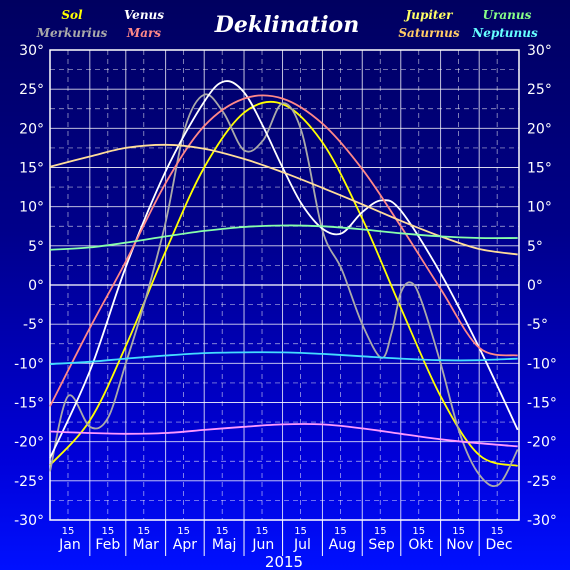 The height and width of the screenshot is (570, 570). What do you see at coordinates (29, 521) in the screenshot?
I see `y-tick-label-left: -30°` at bounding box center [29, 521].